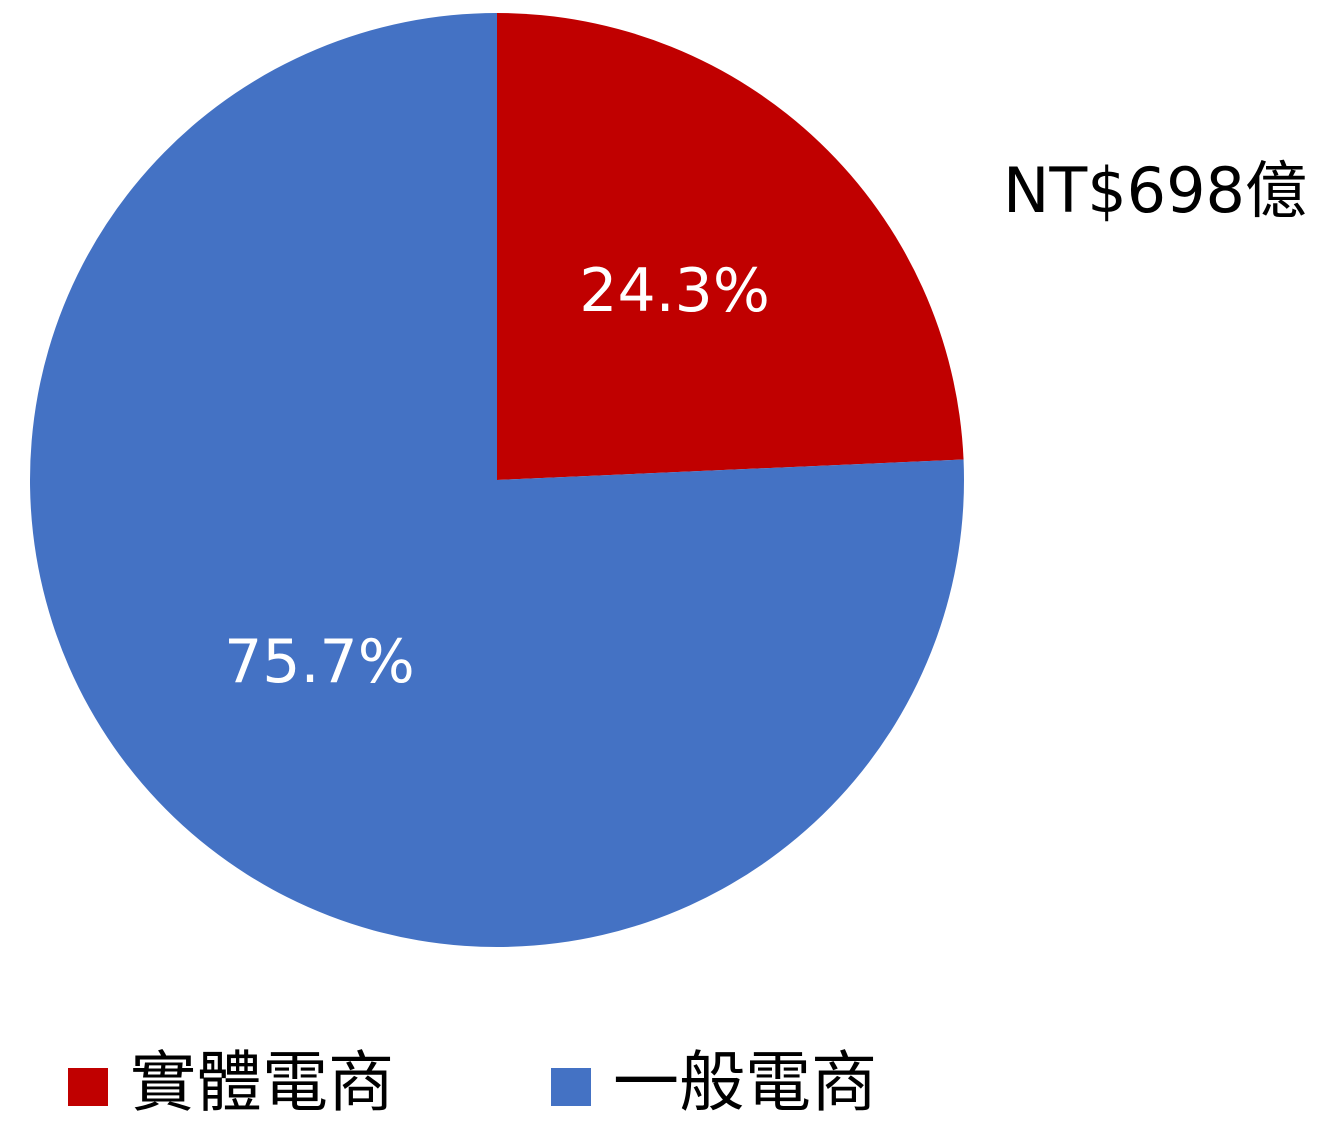 This screenshot has width=1322, height=1121. I want to click on legend-label: 實體電商, so click(262, 1082).